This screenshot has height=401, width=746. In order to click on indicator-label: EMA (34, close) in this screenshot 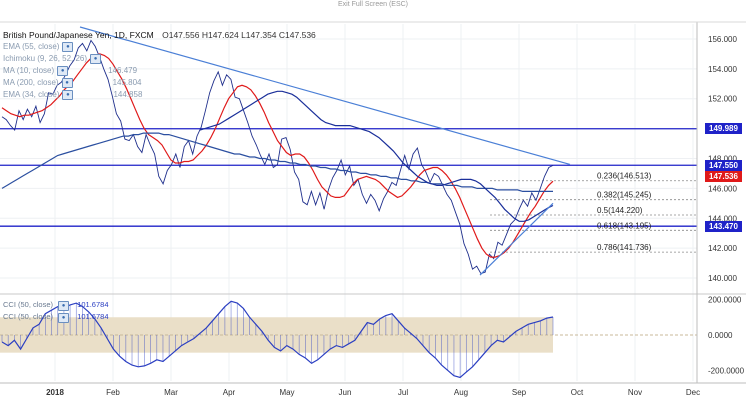, I will do `click(31, 94)`.